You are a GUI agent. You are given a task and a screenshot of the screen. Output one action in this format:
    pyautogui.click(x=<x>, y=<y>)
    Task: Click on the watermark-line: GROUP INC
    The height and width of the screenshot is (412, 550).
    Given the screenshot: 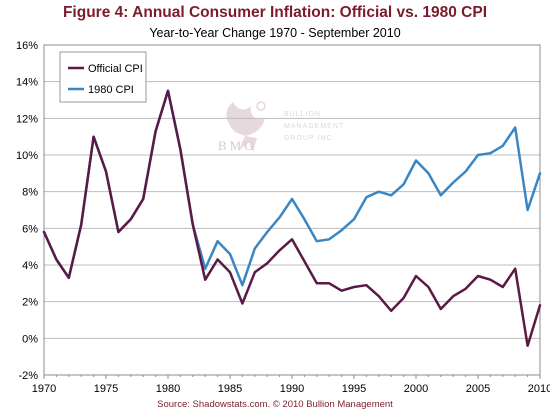 What is the action you would take?
    pyautogui.click(x=308, y=138)
    